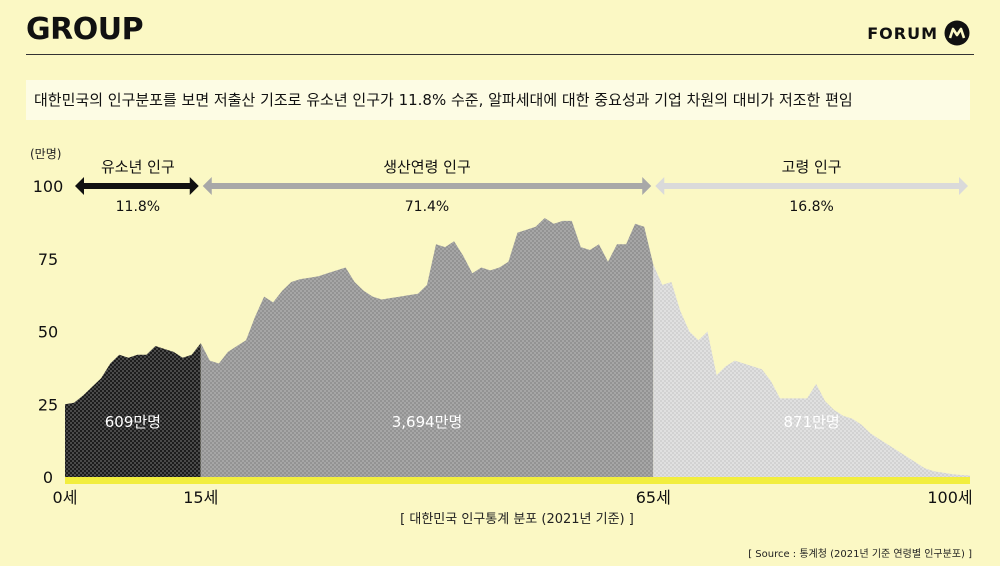 The width and height of the screenshot is (1000, 566). Describe the element at coordinates (653, 497) in the screenshot. I see `x-tick-label: 65세` at that location.